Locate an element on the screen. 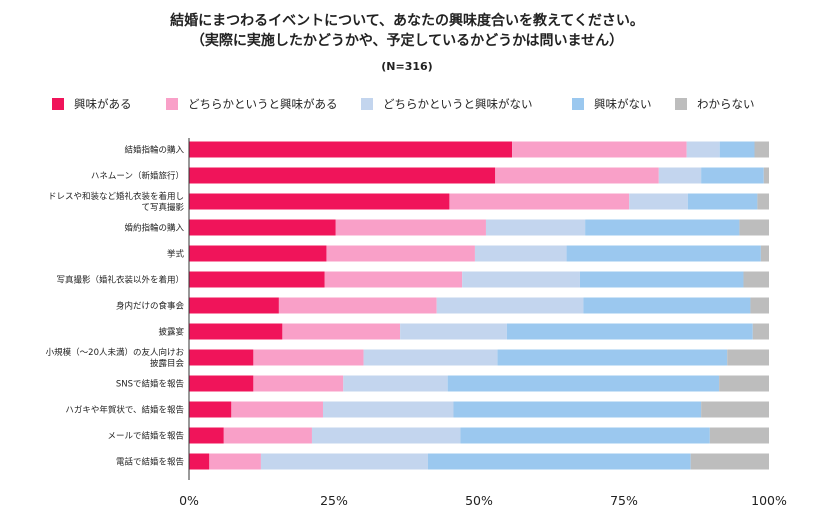  legend-item: 興味がない is located at coordinates (612, 104).